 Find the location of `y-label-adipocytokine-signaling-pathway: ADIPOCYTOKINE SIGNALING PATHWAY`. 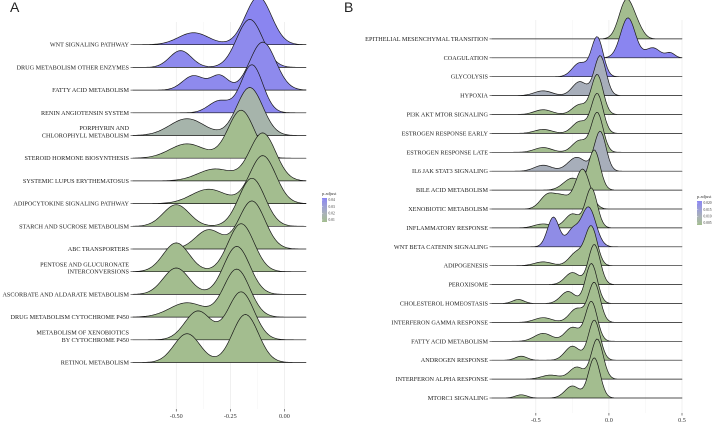

y-label-adipocytokine-signaling-pathway: ADIPOCYTOKINE SIGNALING PATHWAY is located at coordinates (73, 204).